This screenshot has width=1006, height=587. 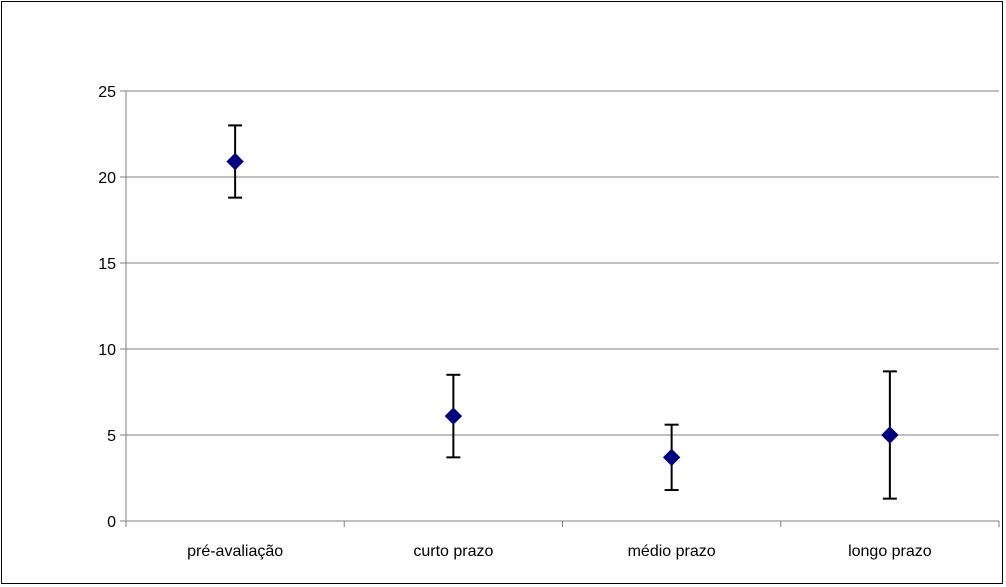 I want to click on y-tick-label: 20, so click(x=107, y=178).